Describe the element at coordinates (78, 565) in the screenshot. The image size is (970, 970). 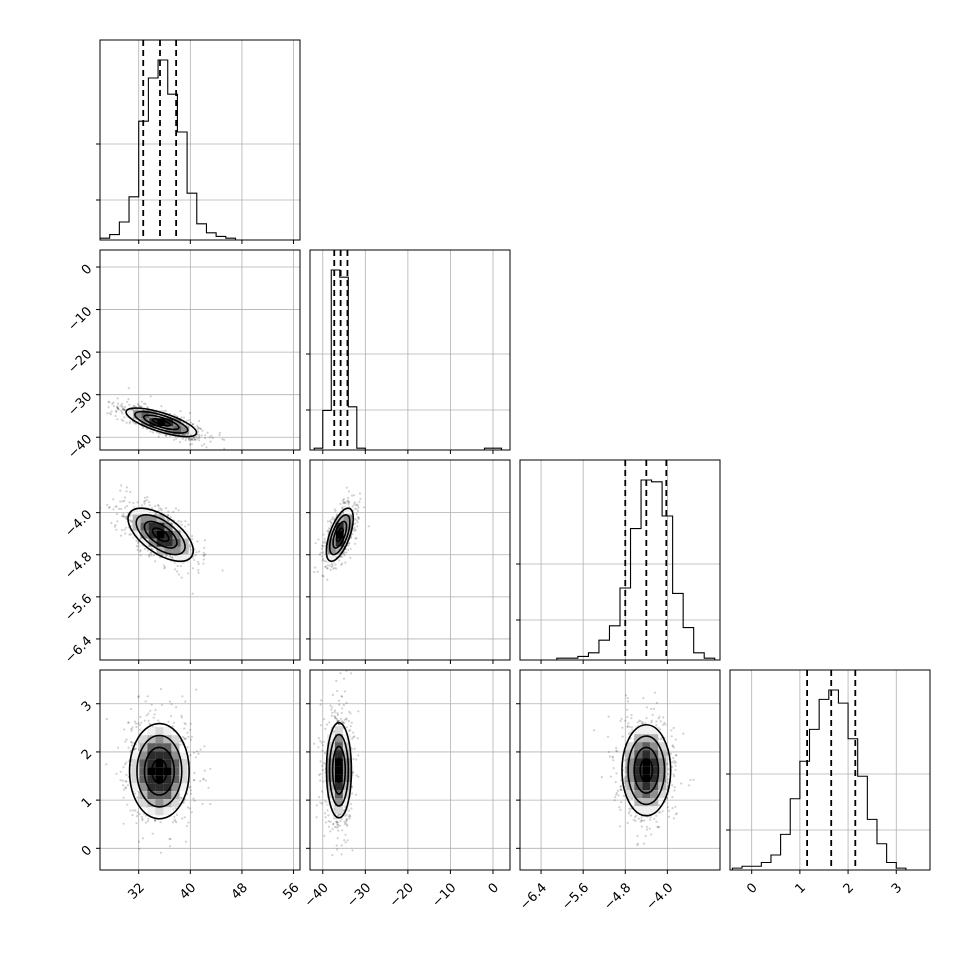
I see `y-tick-label: −4.8` at that location.